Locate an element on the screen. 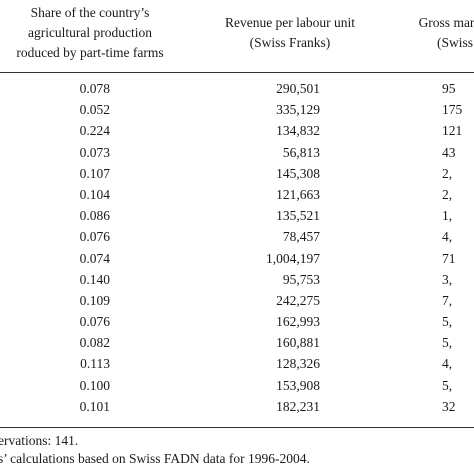 The height and width of the screenshot is (474, 474). share-cell: 0.078 is located at coordinates (94, 88).